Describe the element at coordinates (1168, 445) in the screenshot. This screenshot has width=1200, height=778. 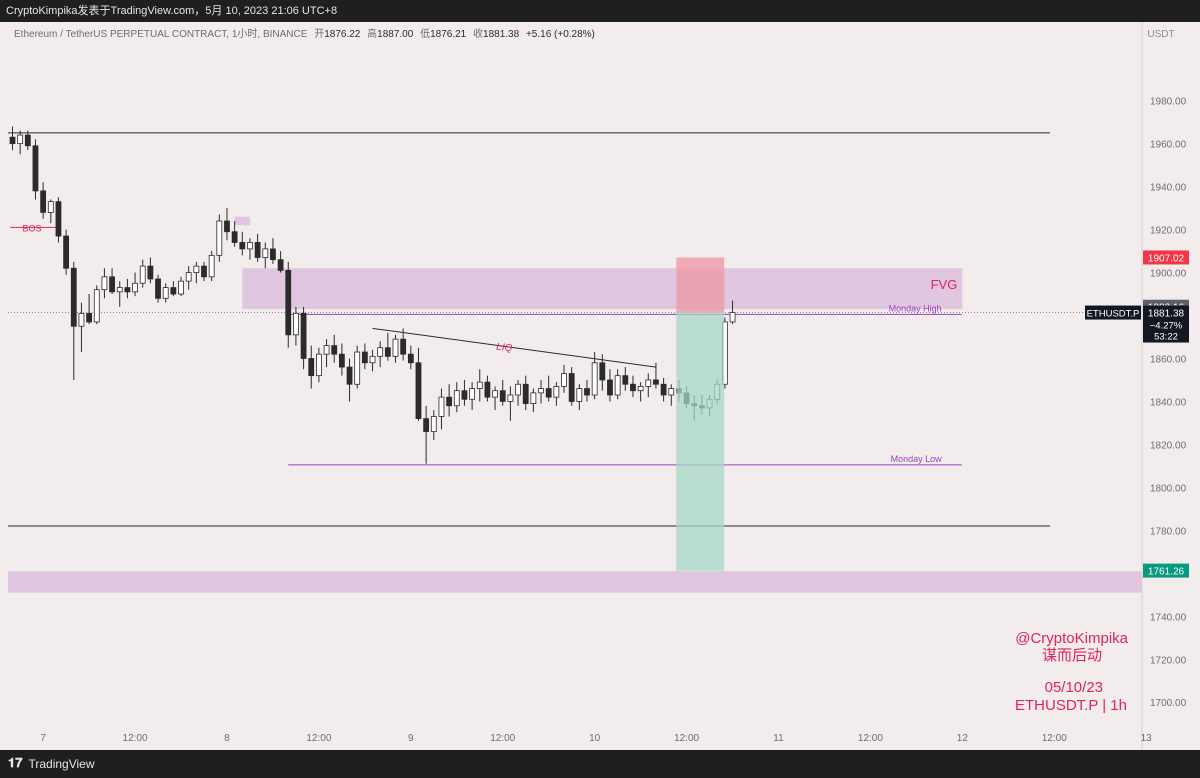
I see `price-tick-label: 1820.00` at that location.